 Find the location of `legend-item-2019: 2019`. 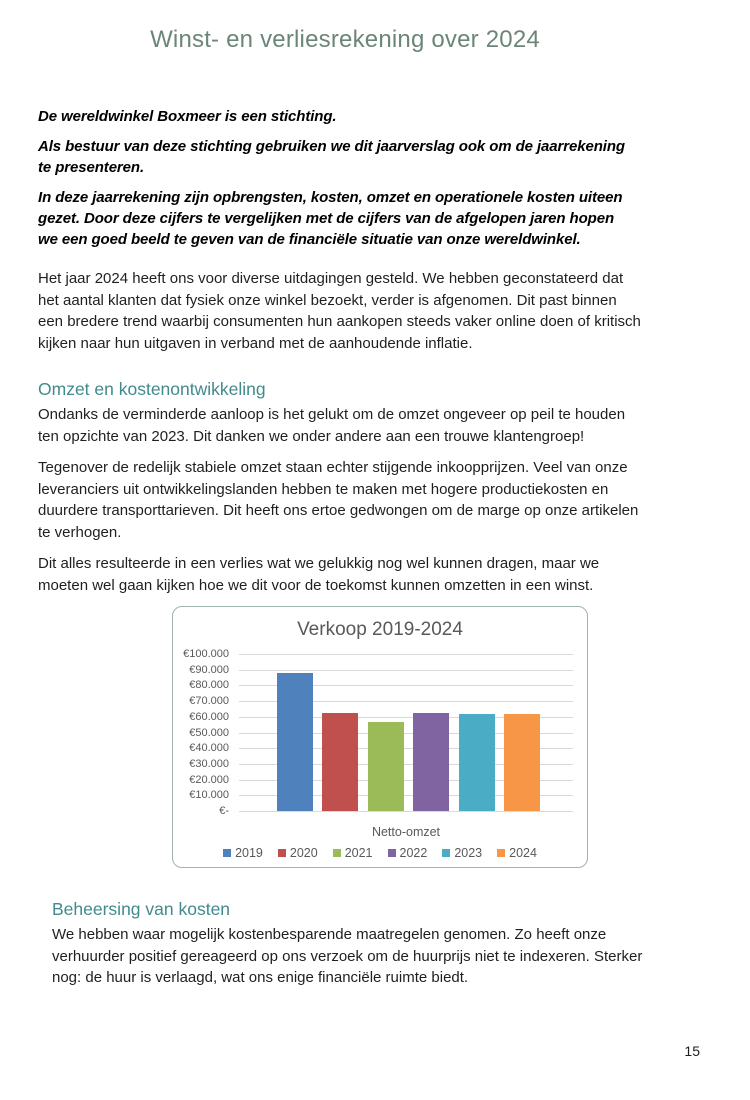

legend-item-2019: 2019 is located at coordinates (243, 853).